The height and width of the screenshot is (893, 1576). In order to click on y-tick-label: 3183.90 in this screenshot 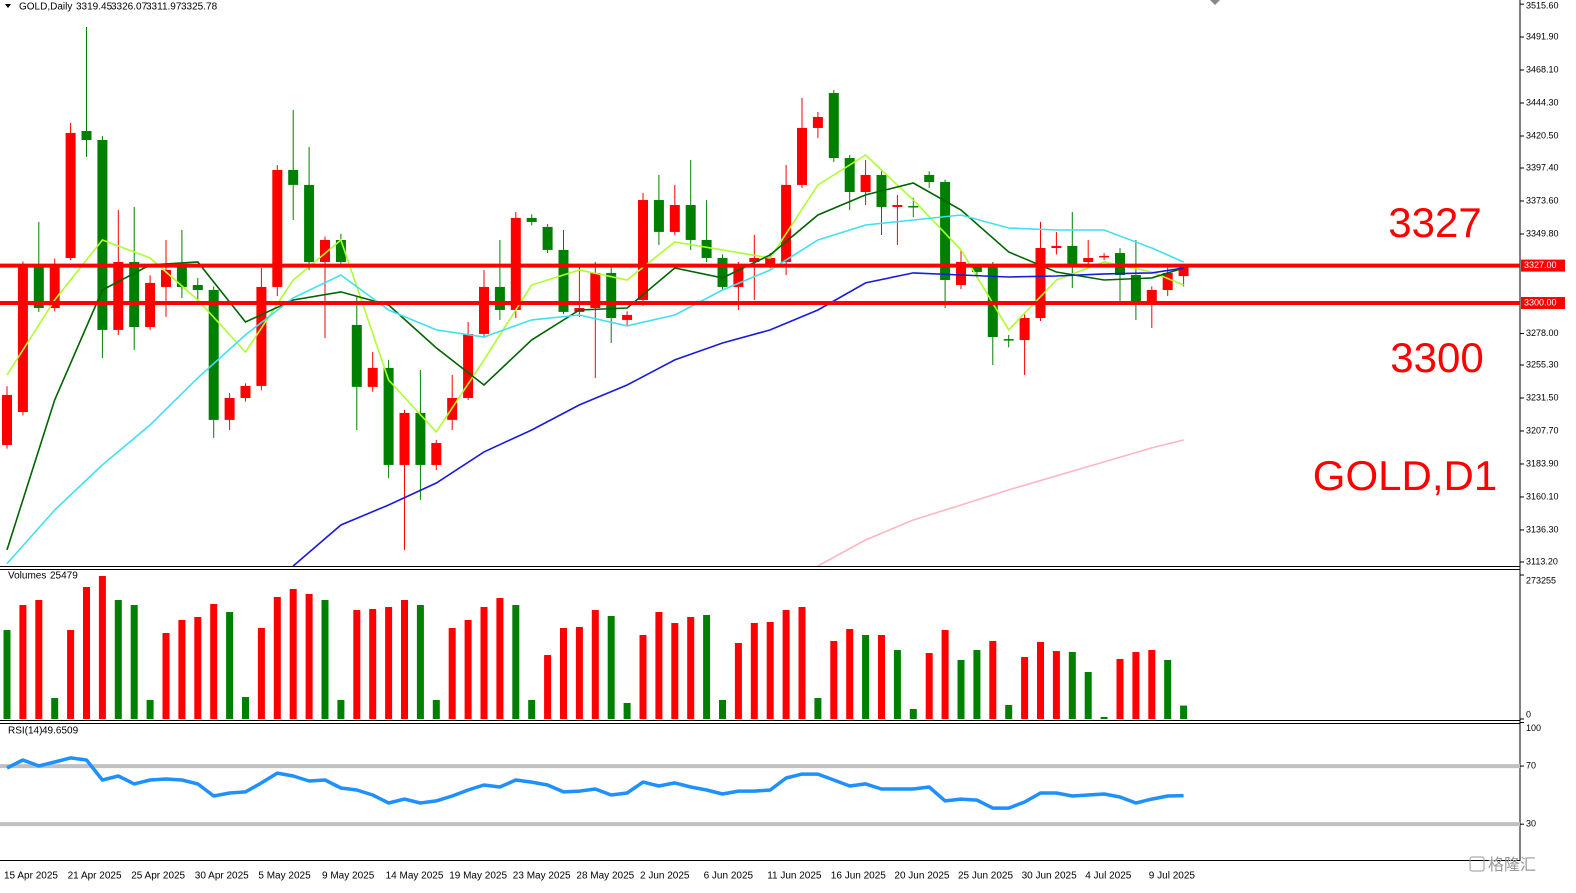, I will do `click(1542, 463)`.